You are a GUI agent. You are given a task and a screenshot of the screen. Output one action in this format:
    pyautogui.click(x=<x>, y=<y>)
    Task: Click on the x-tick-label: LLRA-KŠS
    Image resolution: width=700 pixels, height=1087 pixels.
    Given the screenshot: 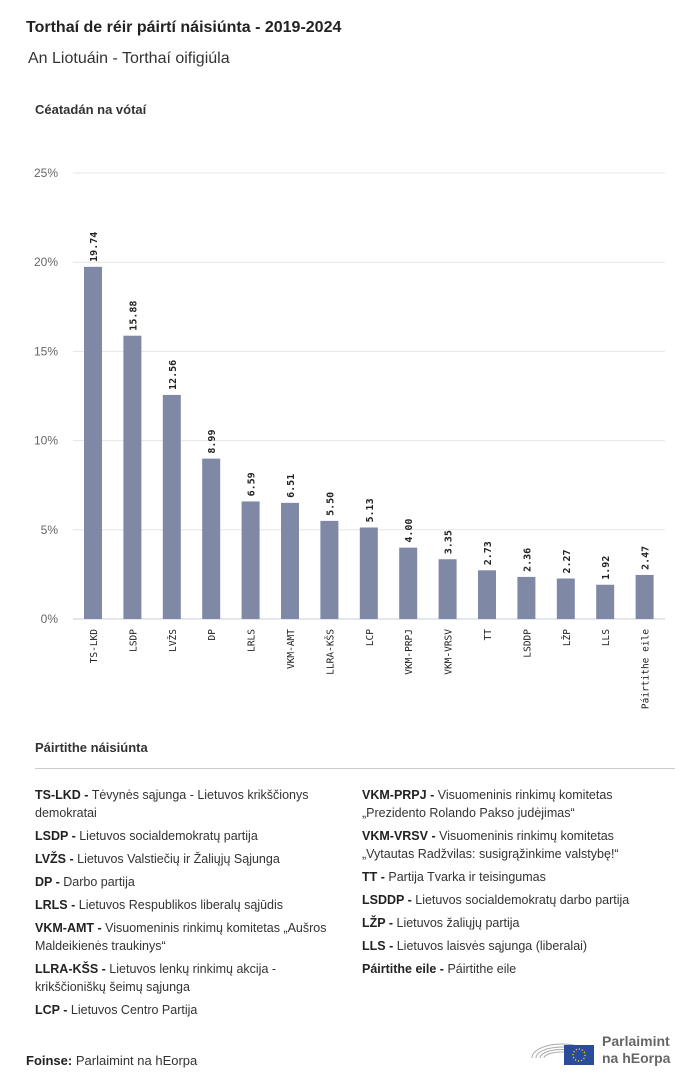 What is the action you would take?
    pyautogui.click(x=330, y=652)
    